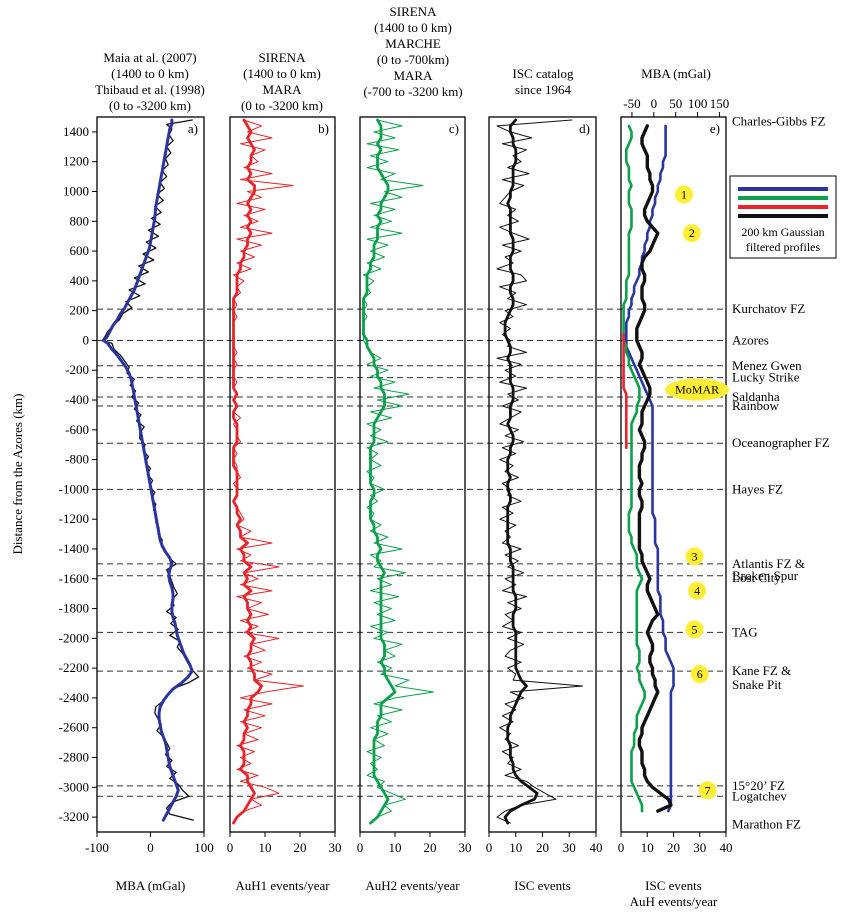 The height and width of the screenshot is (924, 843). What do you see at coordinates (768, 308) in the screenshot?
I see `feature-label-1: Kurchatov FZ` at bounding box center [768, 308].